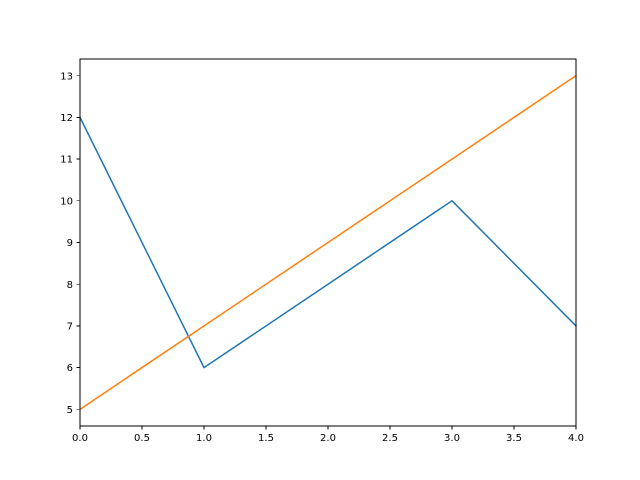  Describe the element at coordinates (70, 285) in the screenshot. I see `y-tick-label: 8` at that location.